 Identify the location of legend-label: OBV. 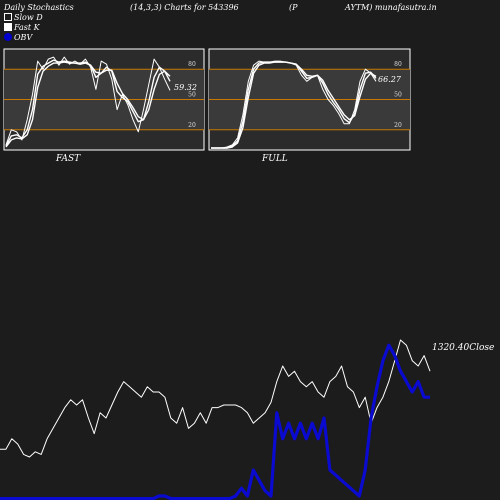
(23, 37).